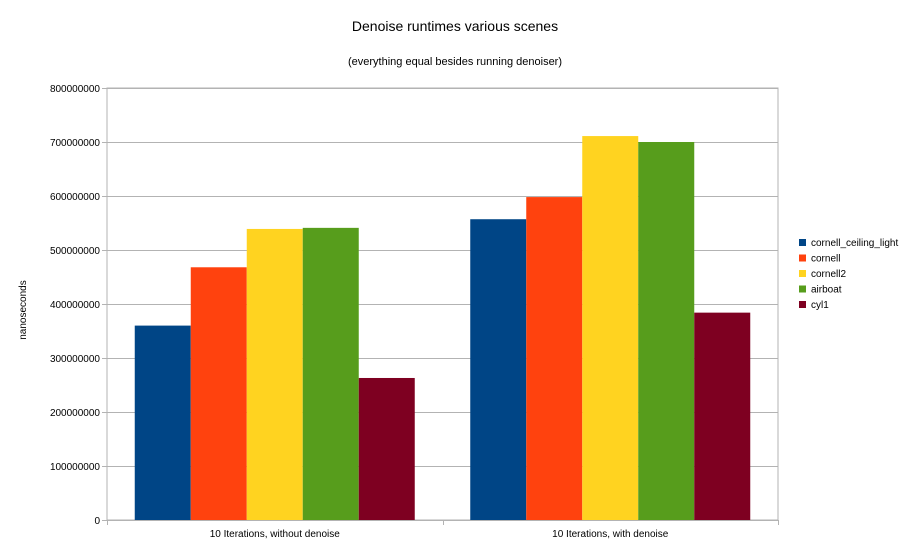  What do you see at coordinates (854, 243) in the screenshot?
I see `legend-label-cornell_ceiling_light: cornell_ceiling_light` at bounding box center [854, 243].